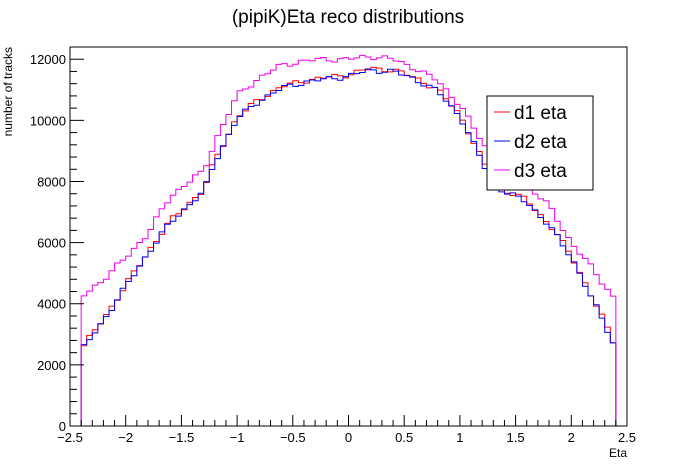 This screenshot has height=472, width=696. I want to click on y-tick-label: 0, so click(62, 426).